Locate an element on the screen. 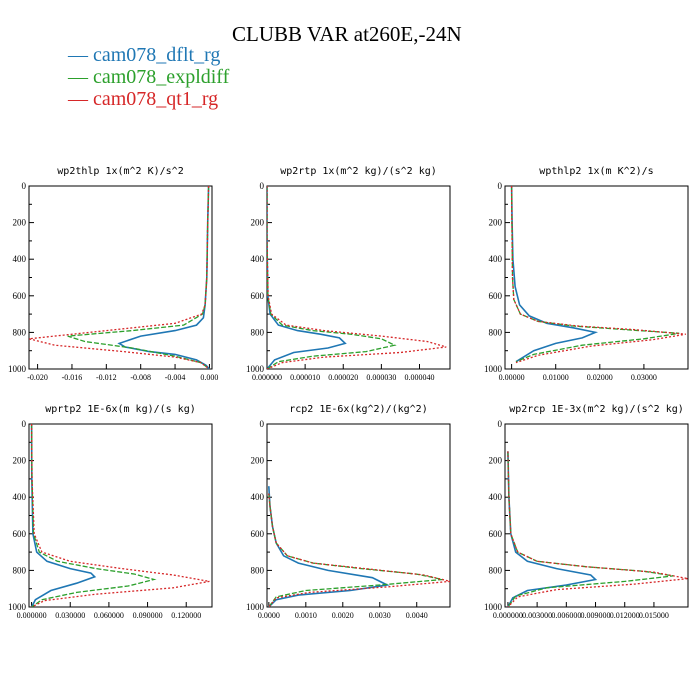 Image resolution: width=700 pixels, height=700 pixels. x-tick-label: 0.090000 is located at coordinates (148, 615).